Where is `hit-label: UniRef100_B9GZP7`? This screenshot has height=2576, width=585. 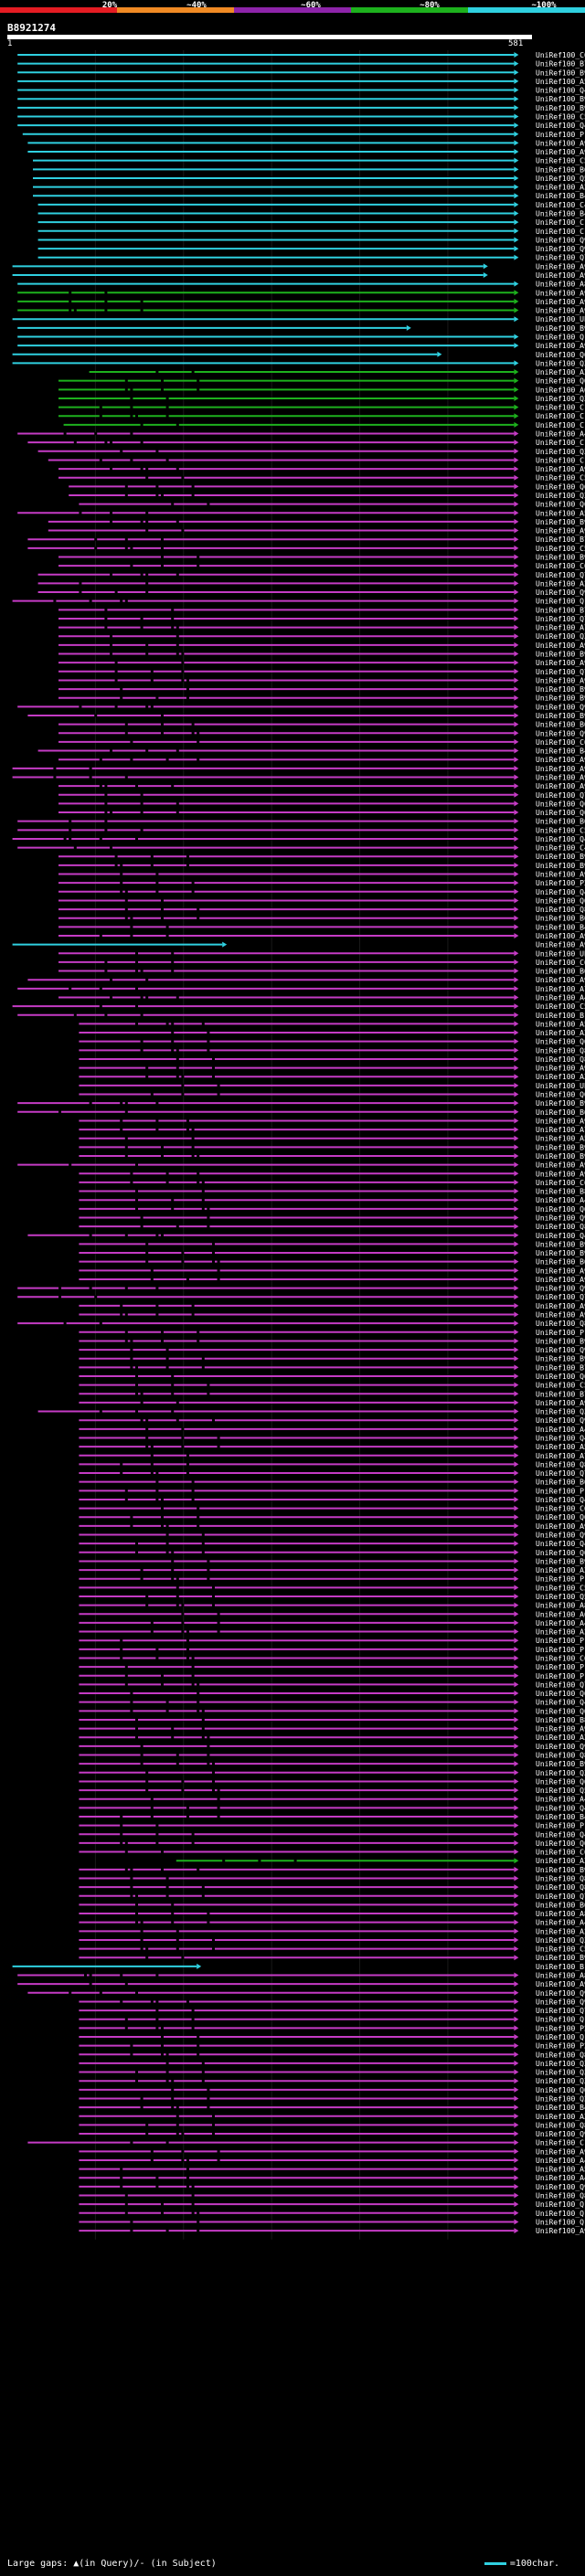 hit-label: UniRef100_B9GZP7 is located at coordinates (561, 1156).